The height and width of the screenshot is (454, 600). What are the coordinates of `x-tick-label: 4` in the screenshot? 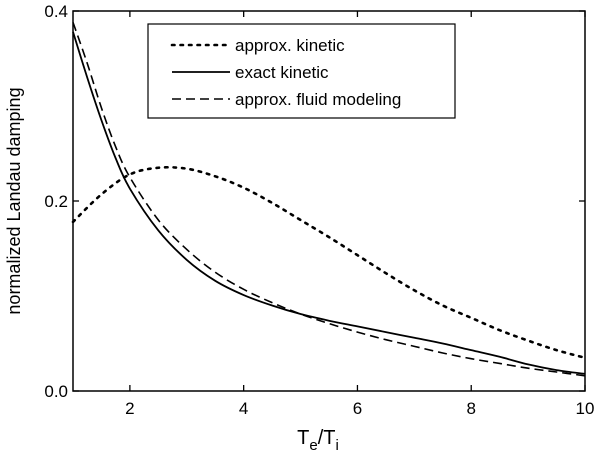 It's located at (243, 408).